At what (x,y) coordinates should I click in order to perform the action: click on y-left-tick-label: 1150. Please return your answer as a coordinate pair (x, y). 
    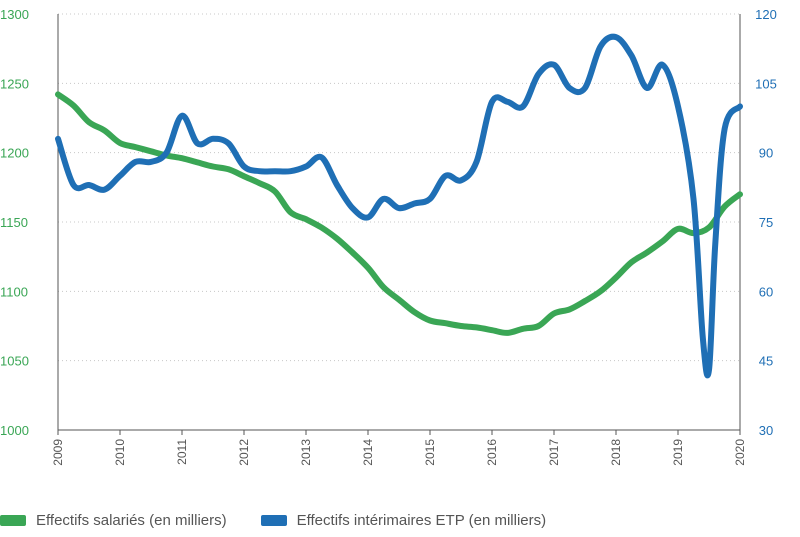
    Looking at the image, I should click on (14, 222).